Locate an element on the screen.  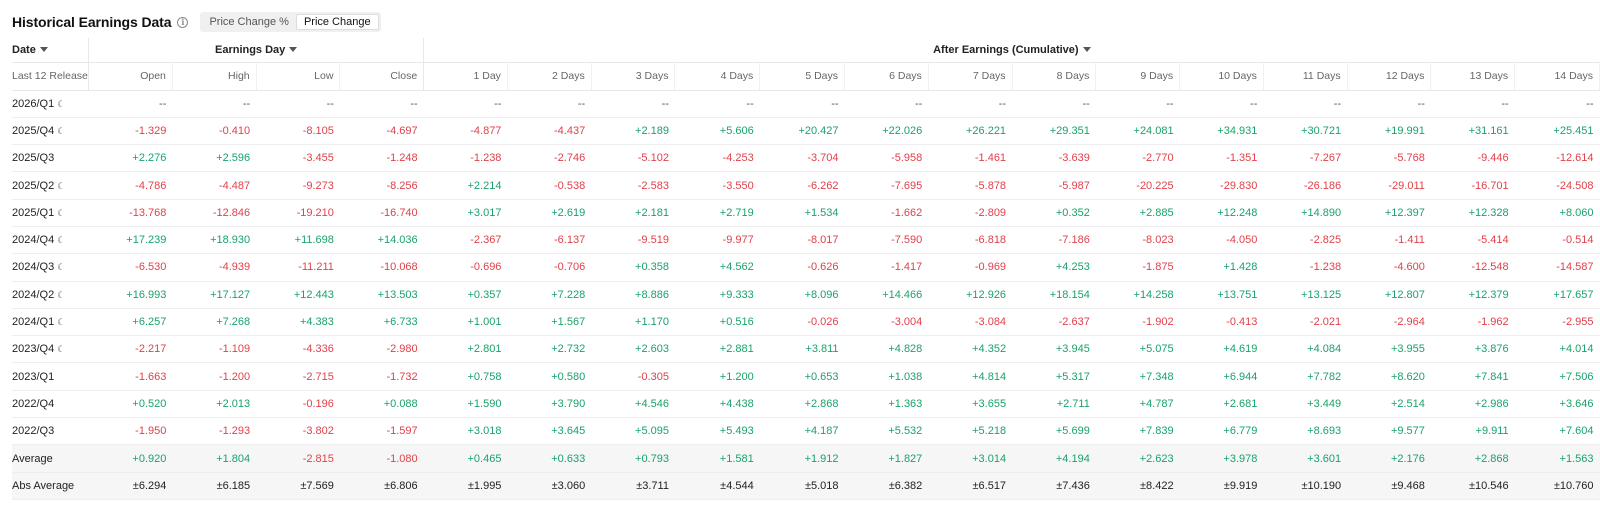
table-cell: -2.637 is located at coordinates (1054, 322).